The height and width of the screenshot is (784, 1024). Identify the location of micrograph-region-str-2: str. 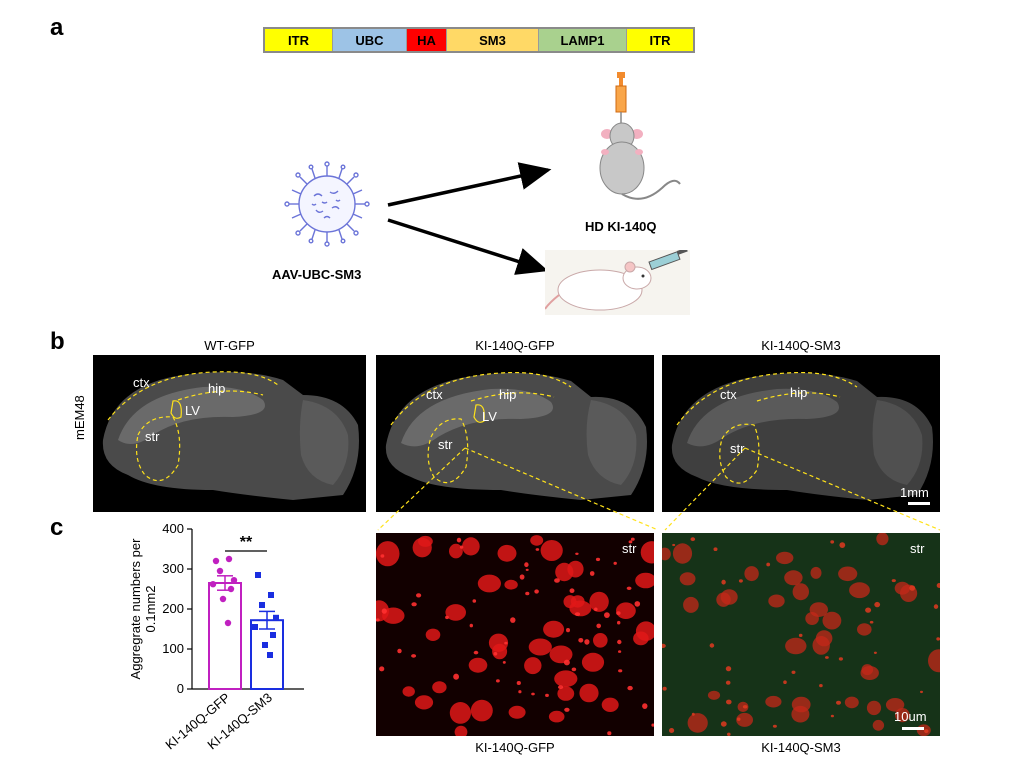
(917, 548).